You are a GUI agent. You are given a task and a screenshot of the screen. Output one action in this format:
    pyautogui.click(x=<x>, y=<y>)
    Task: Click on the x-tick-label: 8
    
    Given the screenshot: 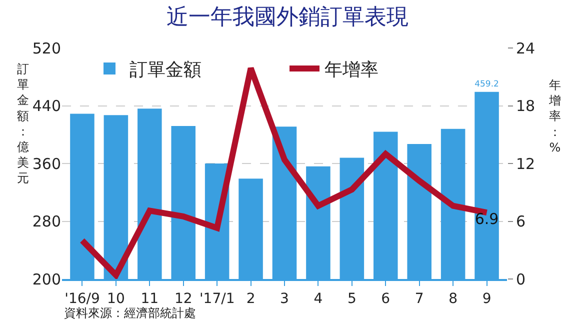 What is the action you would take?
    pyautogui.click(x=453, y=298)
    